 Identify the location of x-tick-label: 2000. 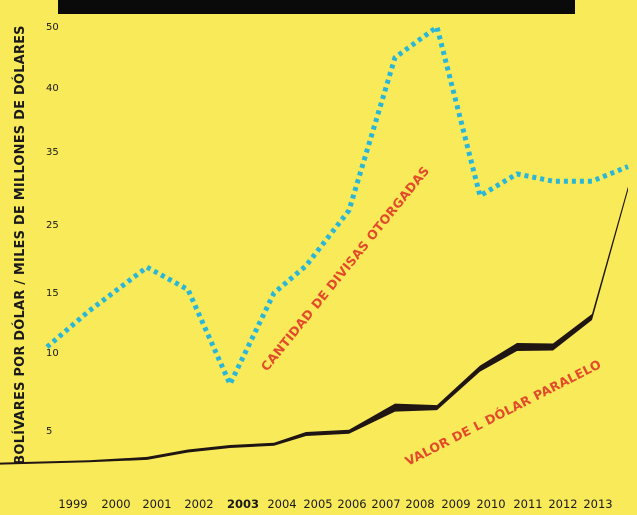
(115, 504).